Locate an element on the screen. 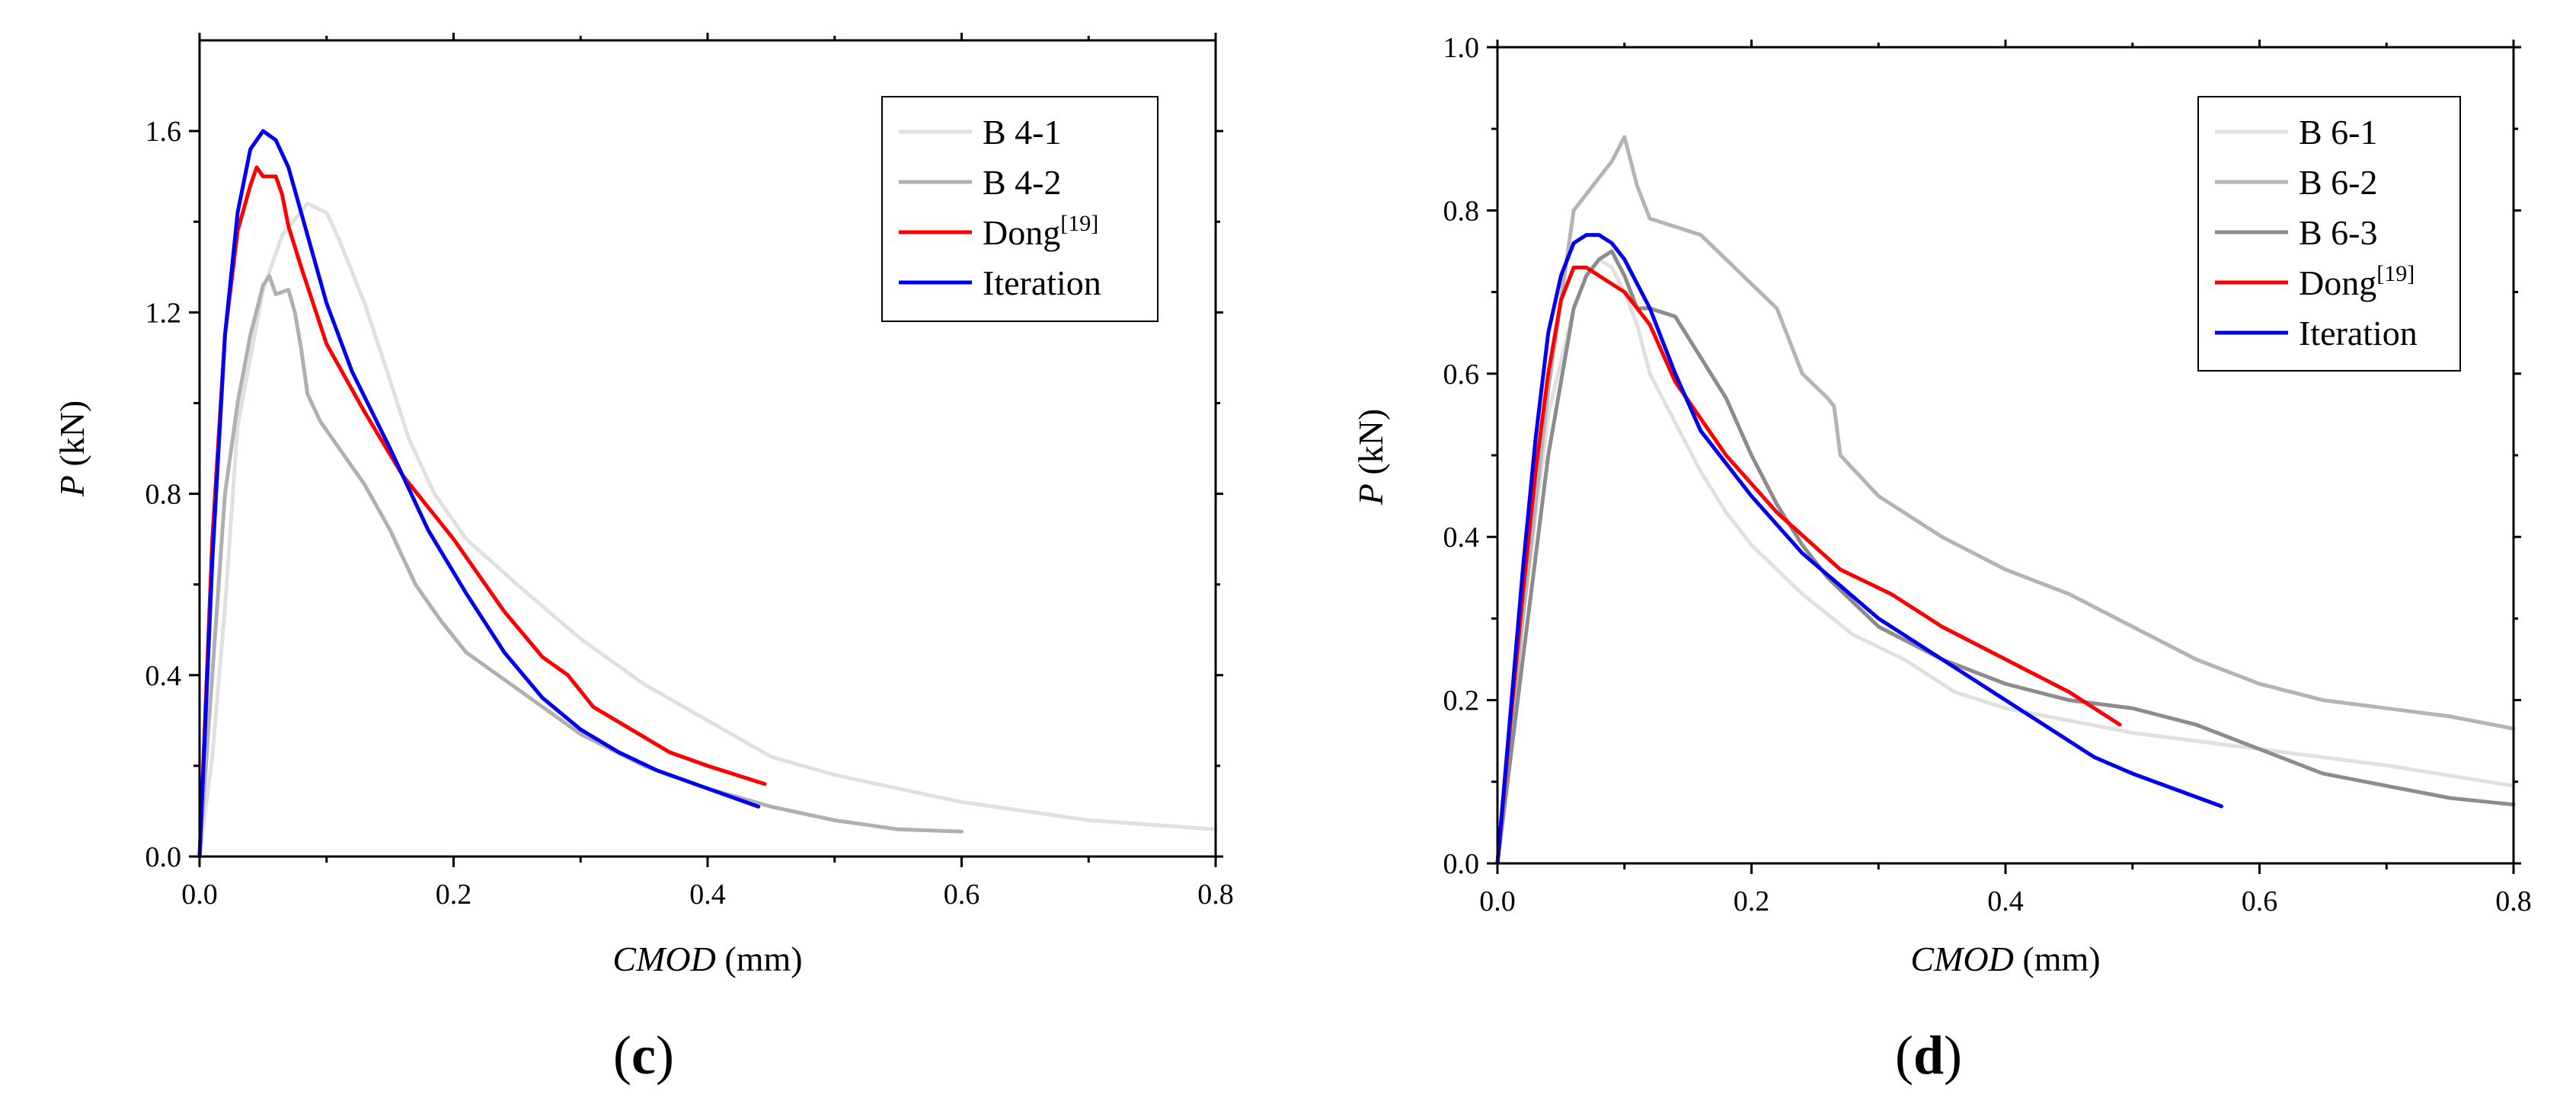  legend-label-name: B 6-1 is located at coordinates (2338, 132).